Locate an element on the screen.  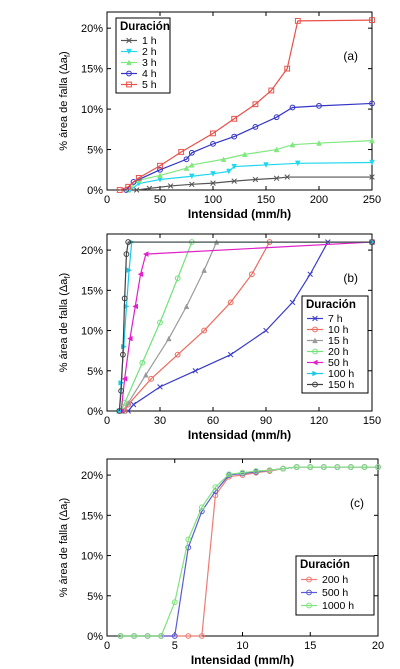
x-tick-label: 30 is located at coordinates (160, 421).